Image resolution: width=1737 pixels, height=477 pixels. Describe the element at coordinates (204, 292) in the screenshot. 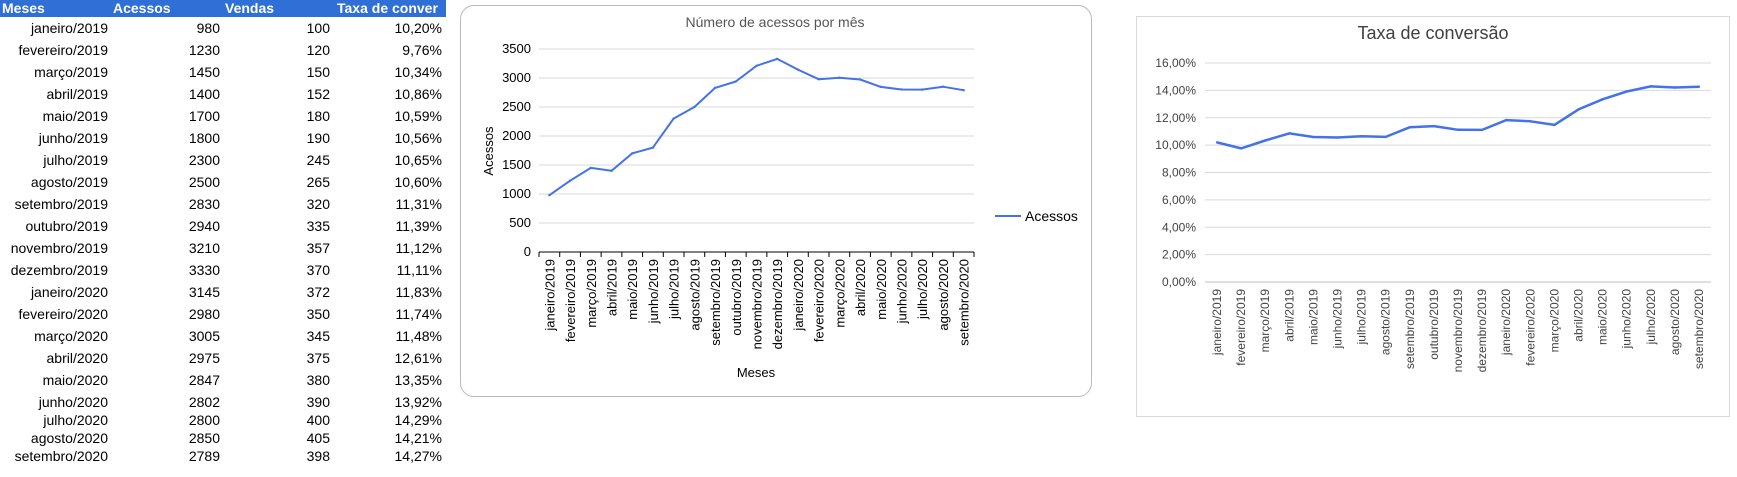

I see `cell-acessos: 3145` at that location.